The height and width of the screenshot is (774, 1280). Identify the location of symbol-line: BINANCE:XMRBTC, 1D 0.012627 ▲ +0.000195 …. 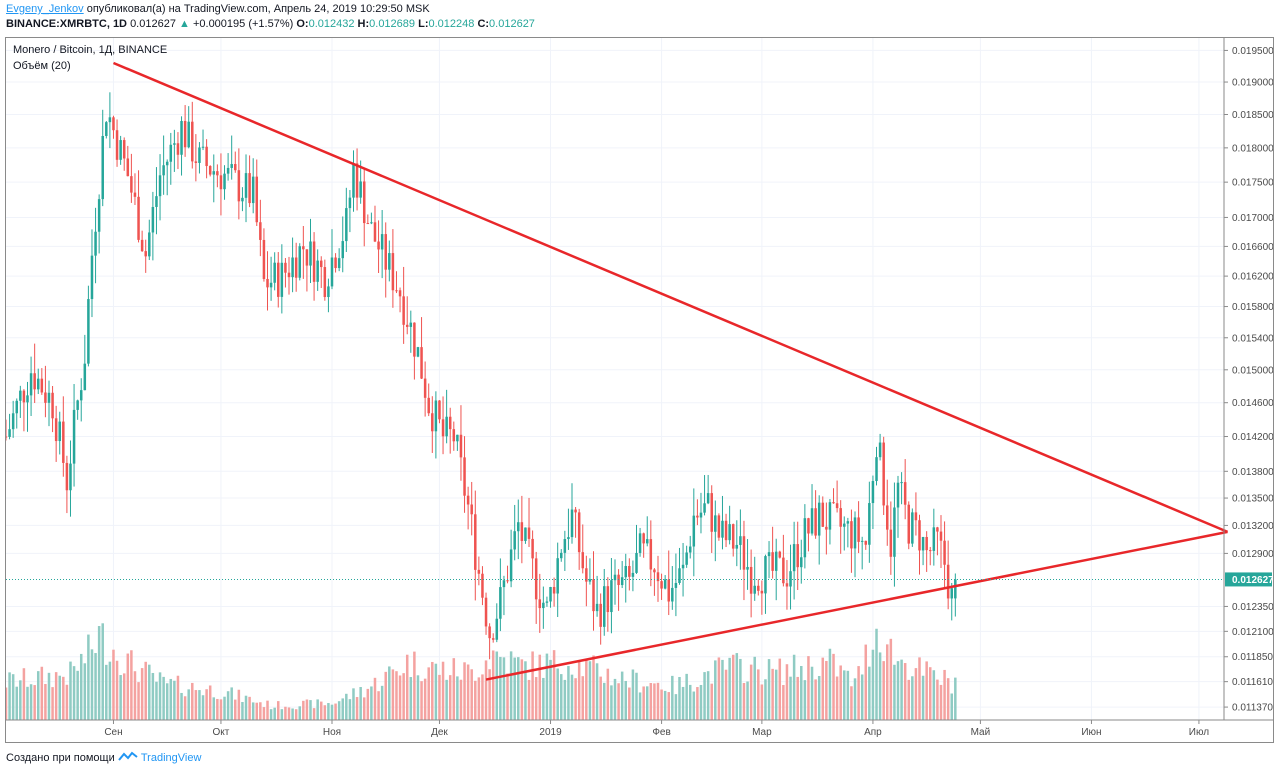
(270, 24).